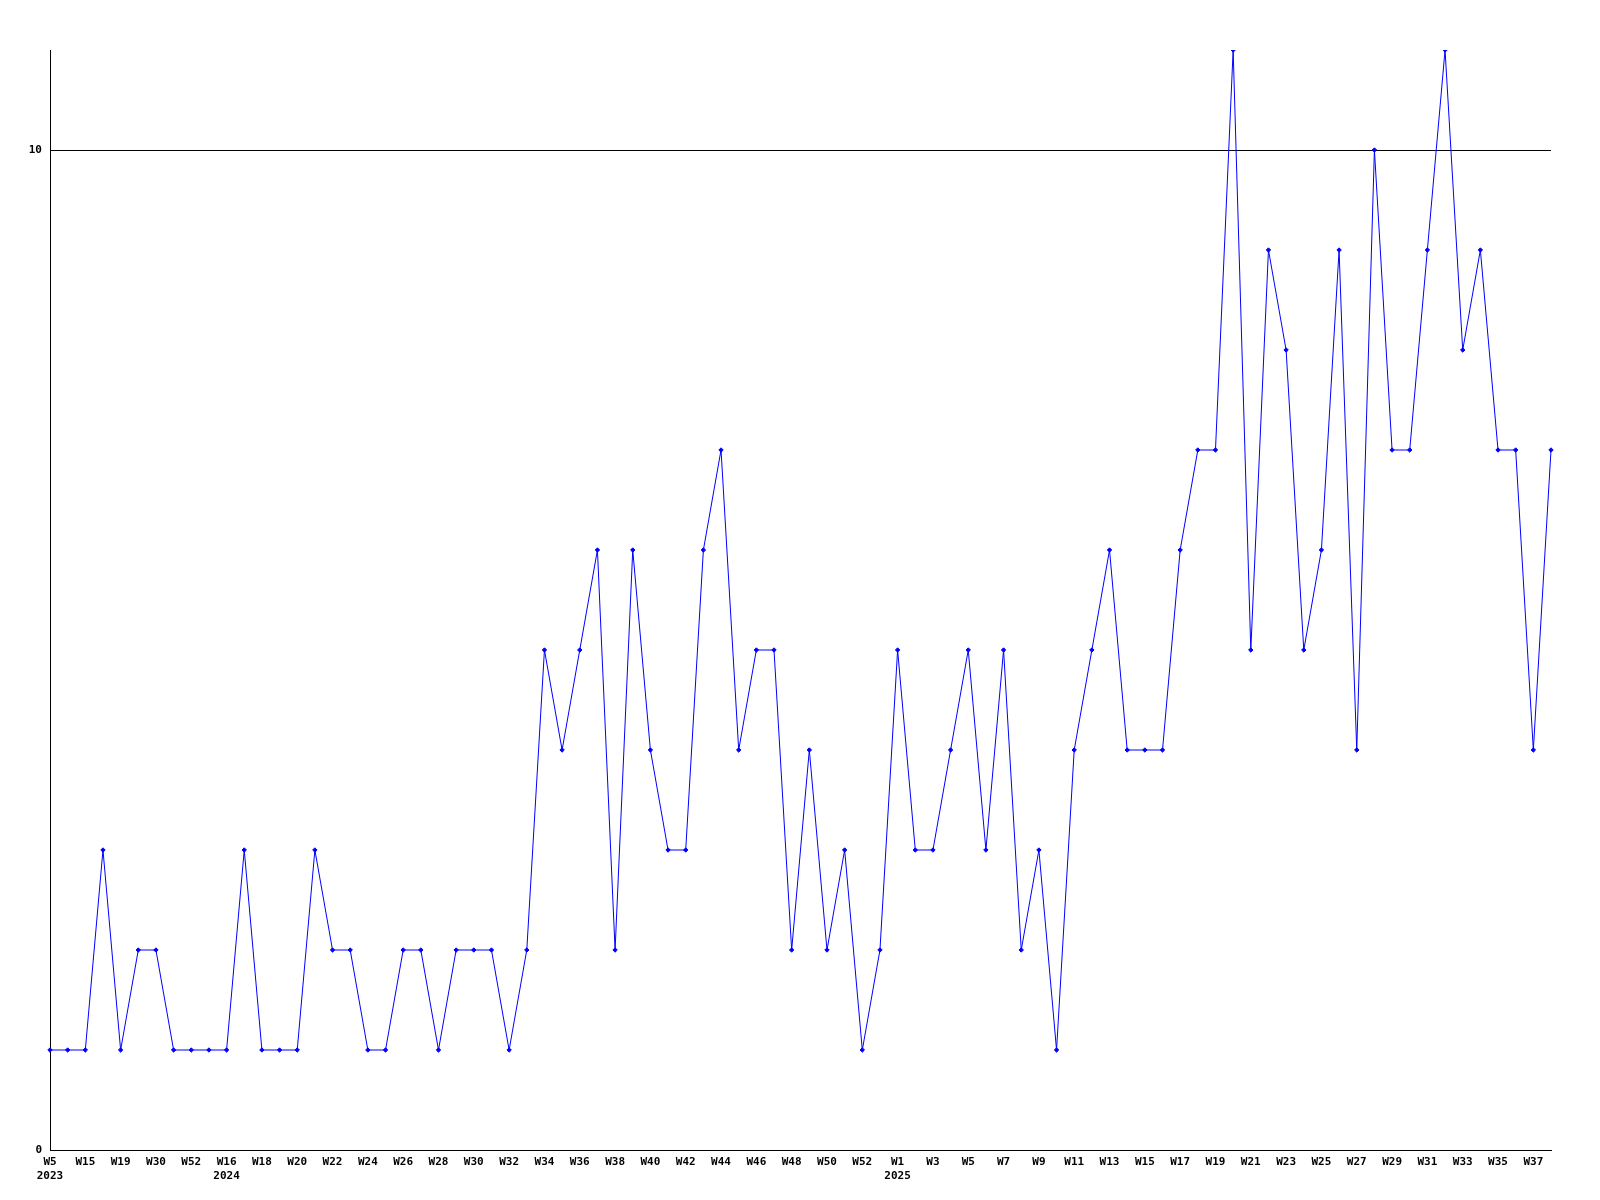 This screenshot has height=1200, width=1600. Describe the element at coordinates (509, 1162) in the screenshot. I see `x-tick-label: W32` at that location.